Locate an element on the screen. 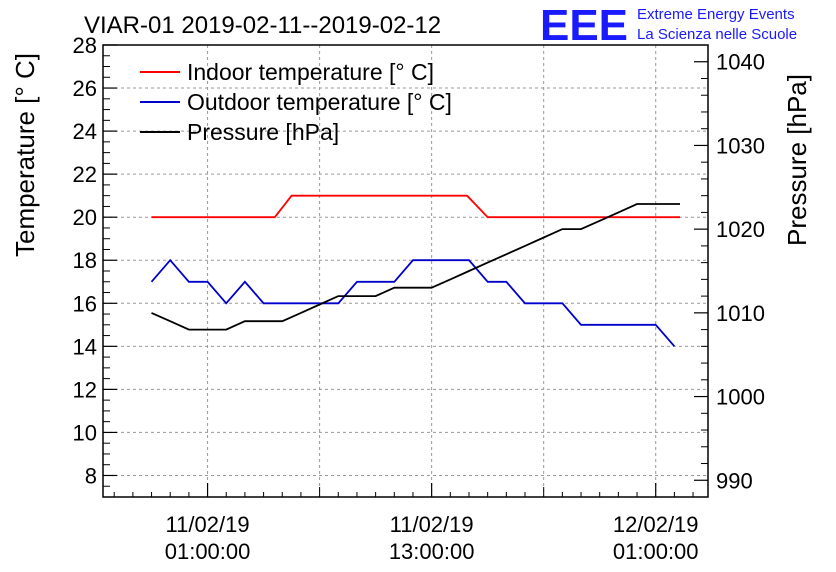  y-tick-label: 22 is located at coordinates (85, 174).